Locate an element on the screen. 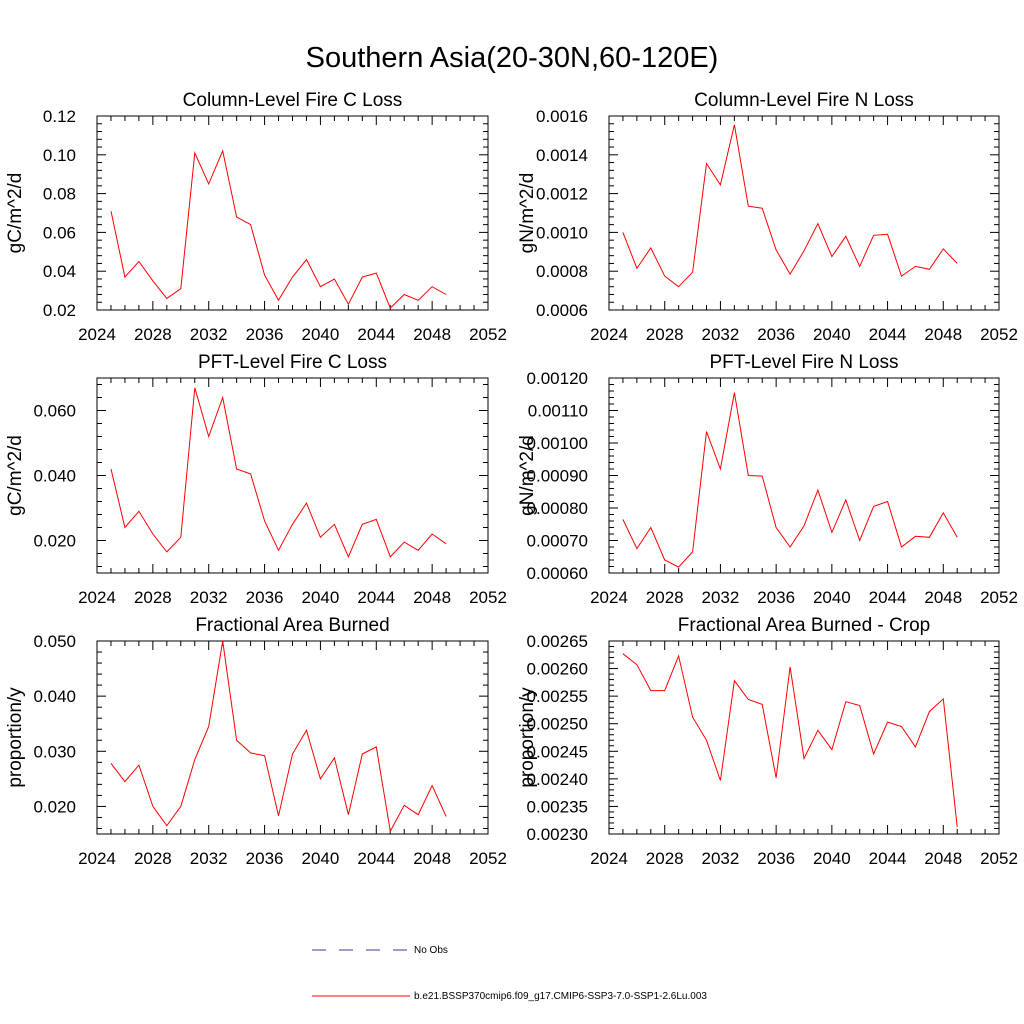 The image size is (1024, 1024). y-axis-label: gN/m^2/d is located at coordinates (527, 213).